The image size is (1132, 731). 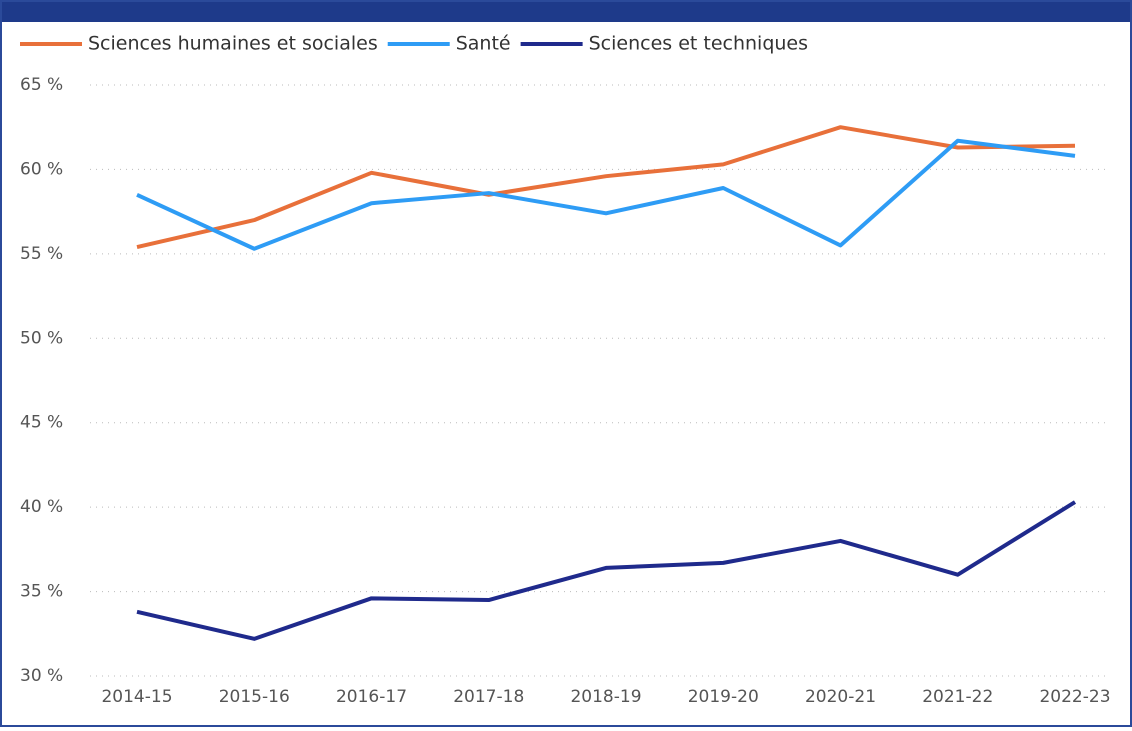 What do you see at coordinates (605, 697) in the screenshot?
I see `x-tick-label: 2018-19` at bounding box center [605, 697].